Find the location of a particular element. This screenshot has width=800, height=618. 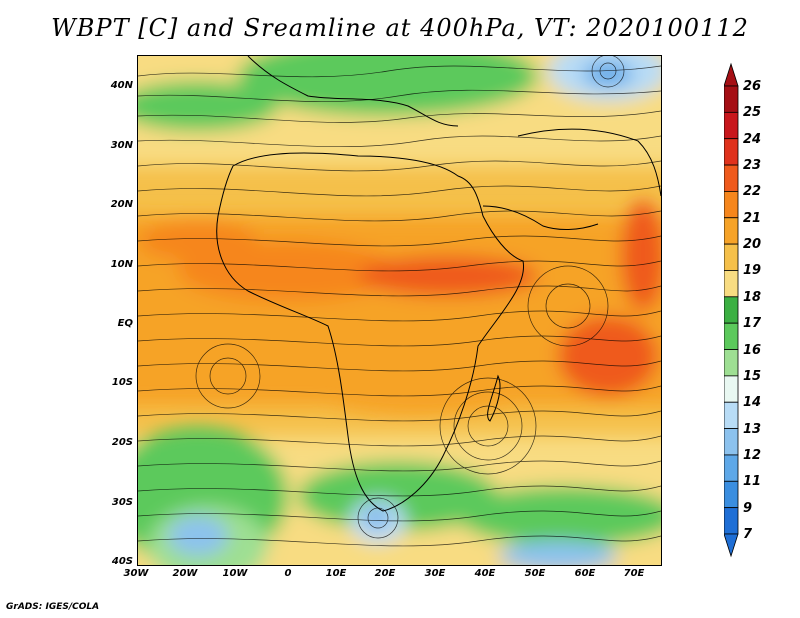

colorbar-label: 26 is located at coordinates (752, 86).